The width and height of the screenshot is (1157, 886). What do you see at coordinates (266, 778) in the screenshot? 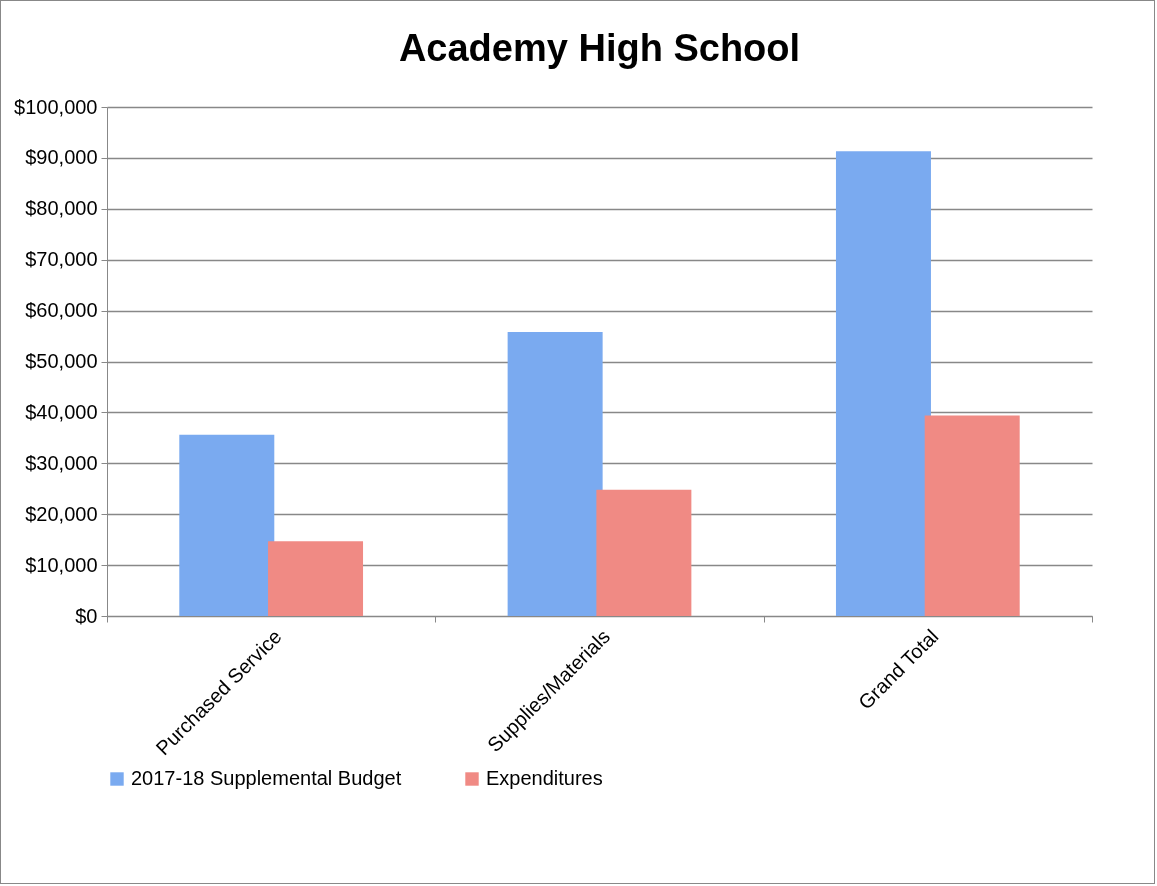
I see `legend-label: 2017-18 Supplemental Budget` at bounding box center [266, 778].